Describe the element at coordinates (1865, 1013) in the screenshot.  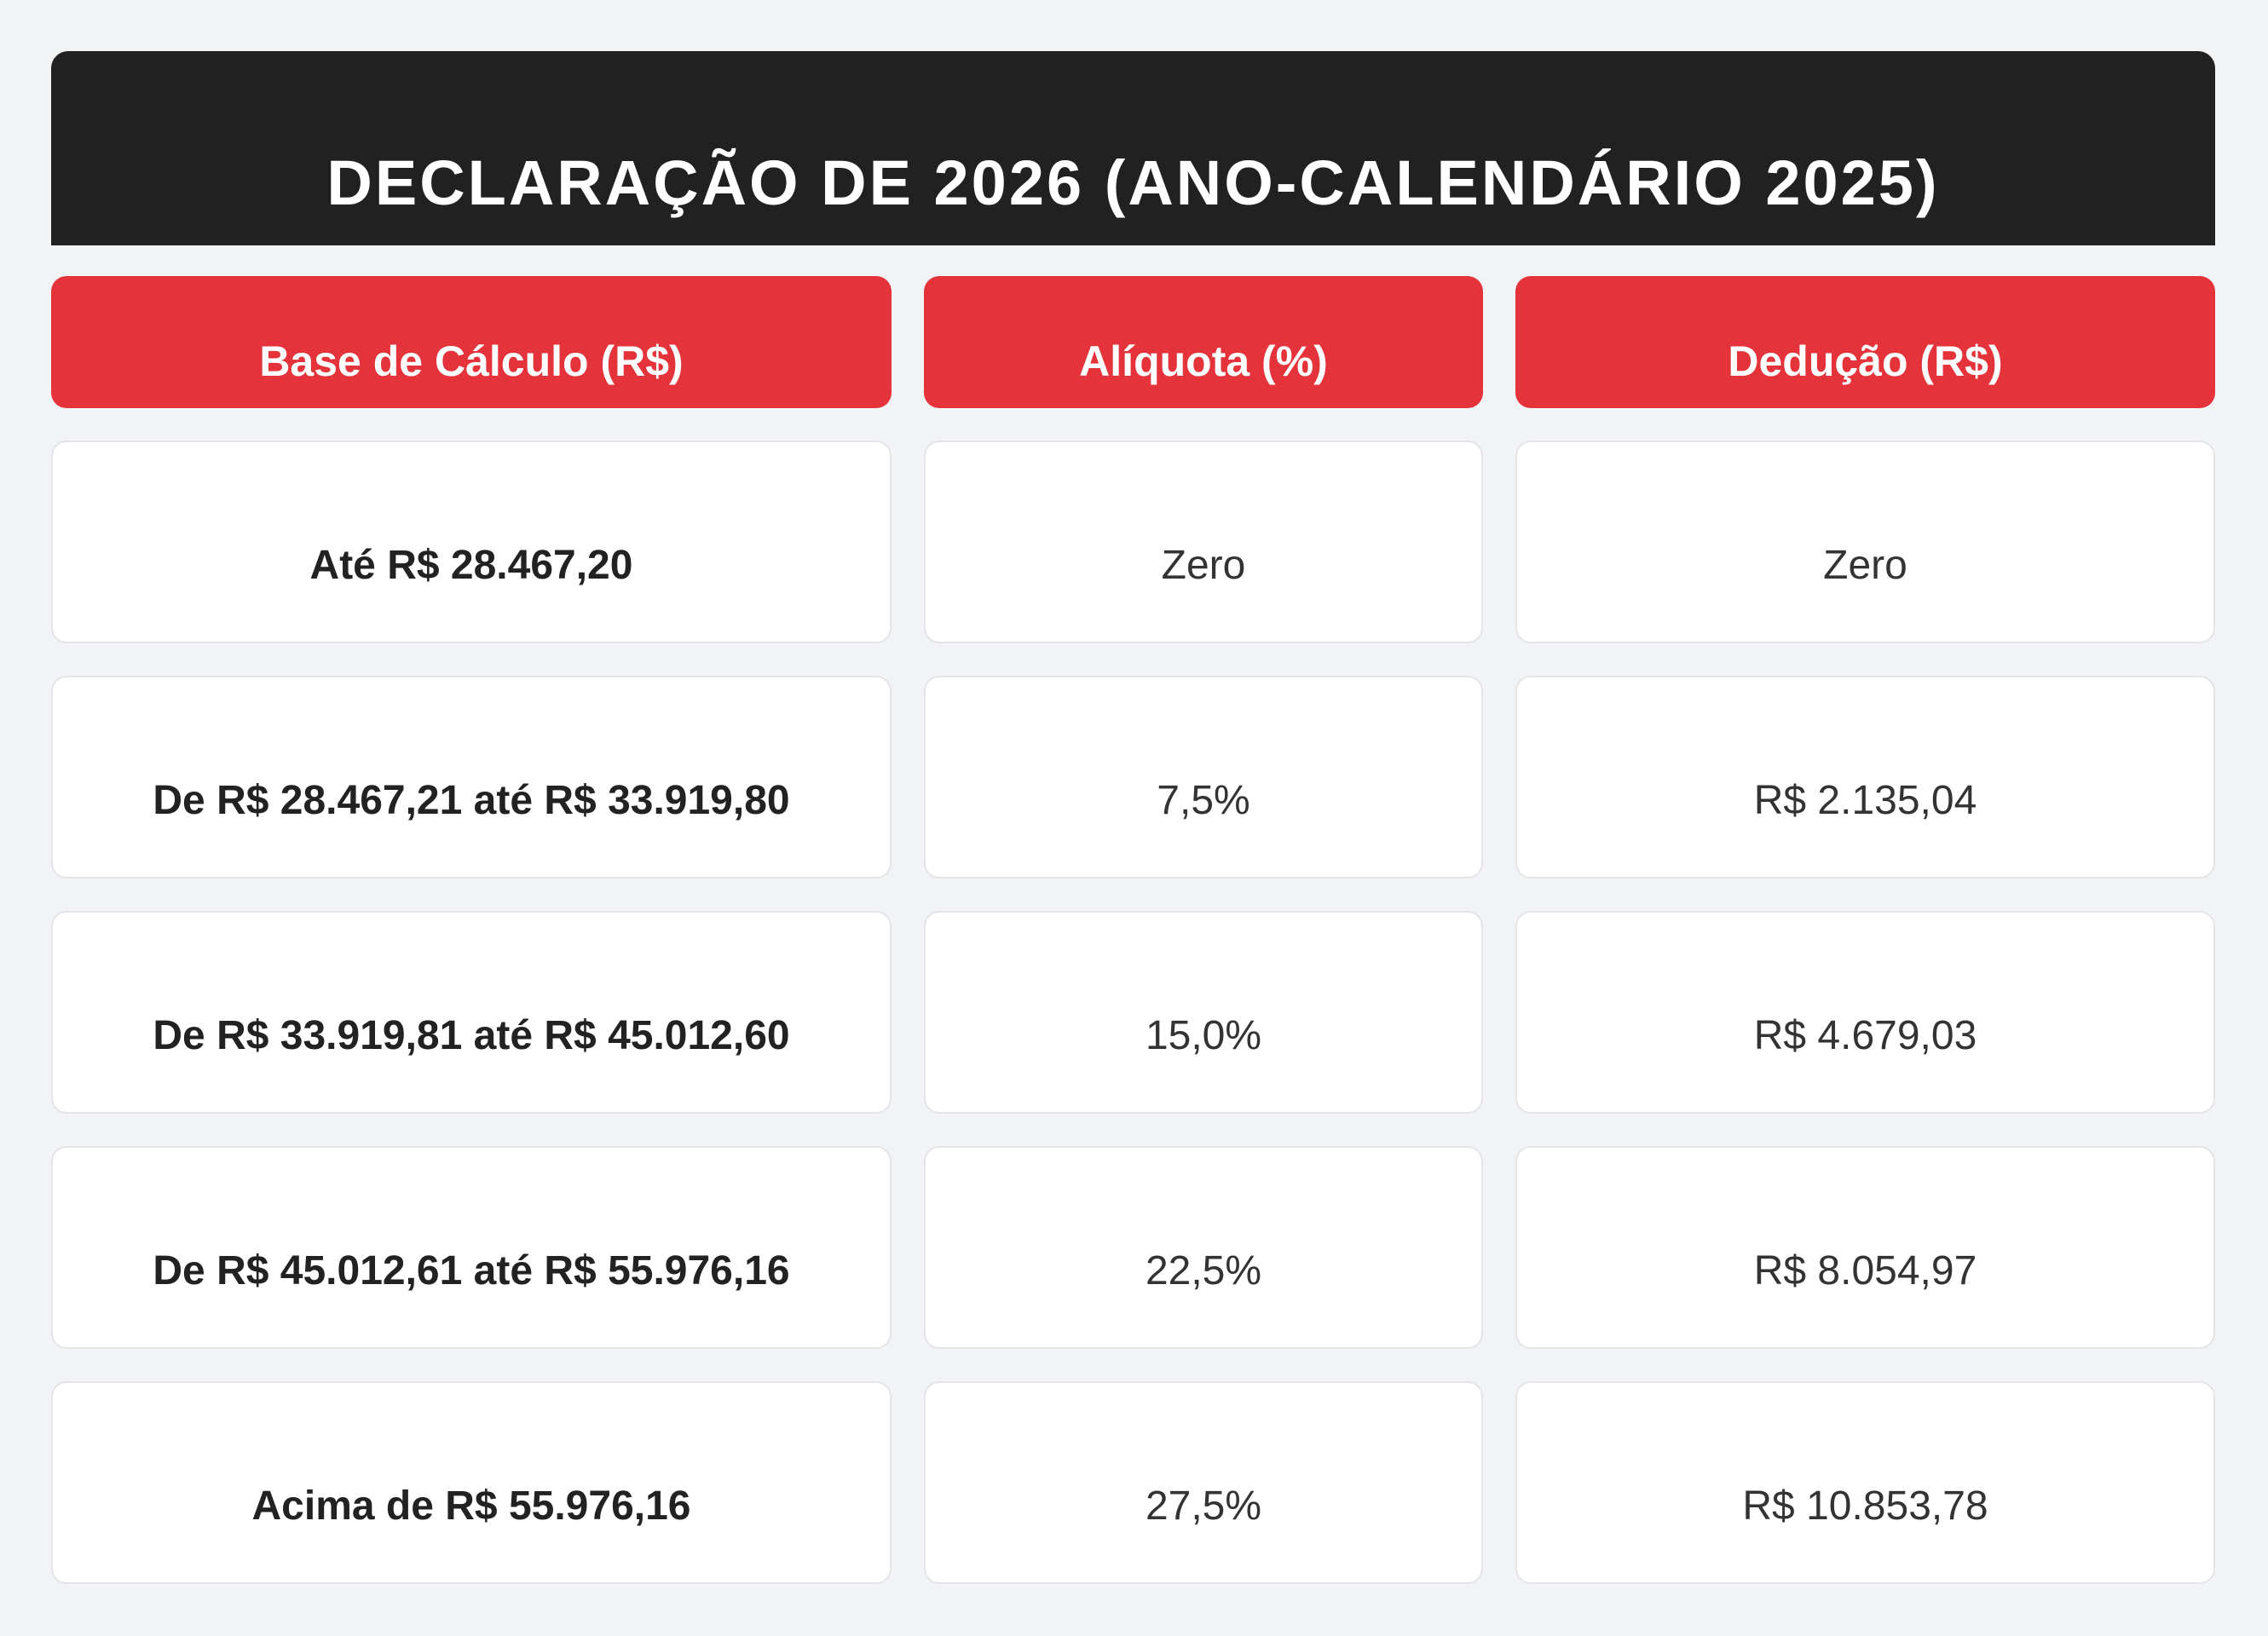
I see `row-3-deducao: R$ 4.679,03` at that location.